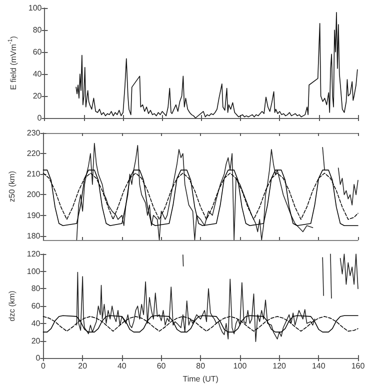 The width and height of the screenshot is (373, 388). I want to click on x-tick-label: 140, so click(319, 366).